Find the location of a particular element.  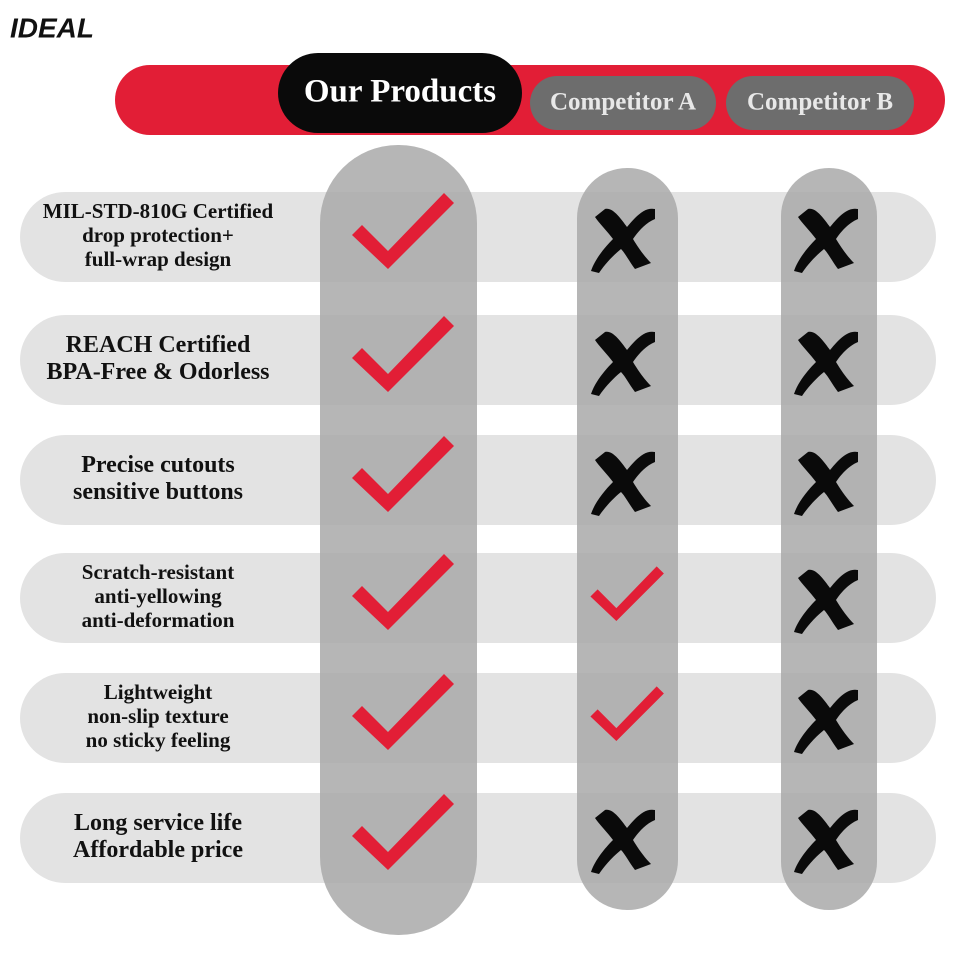

feature-text: no sticky feeling is located at coordinates (158, 740).